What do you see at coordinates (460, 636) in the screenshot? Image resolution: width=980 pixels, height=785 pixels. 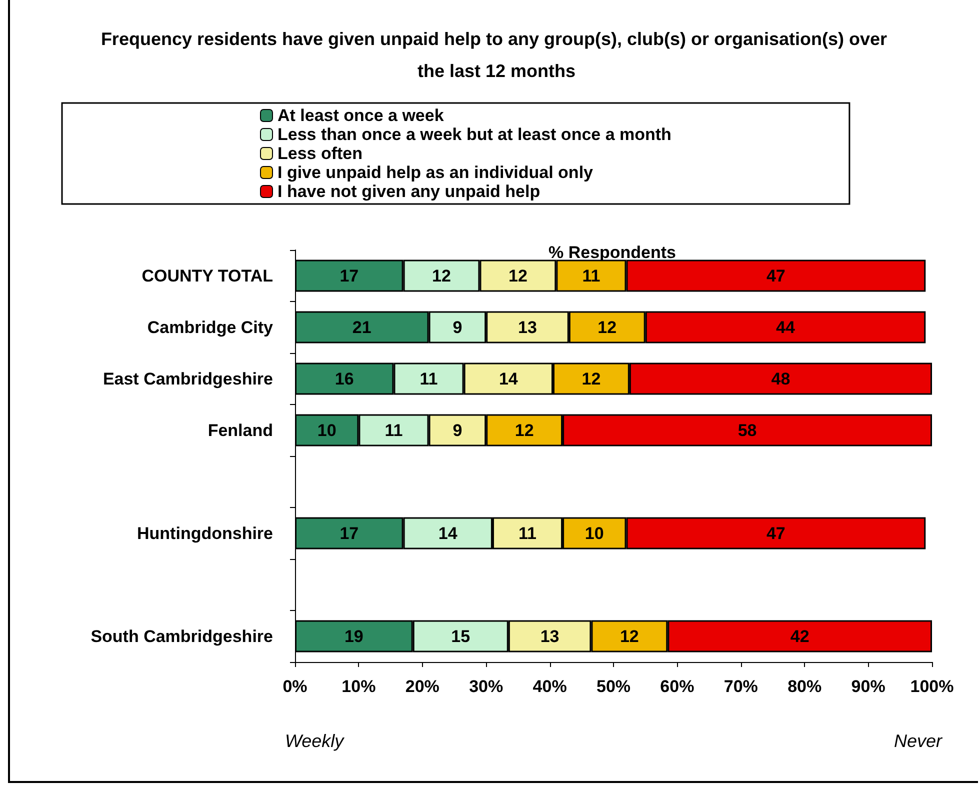 I see `data-label: 15` at bounding box center [460, 636].